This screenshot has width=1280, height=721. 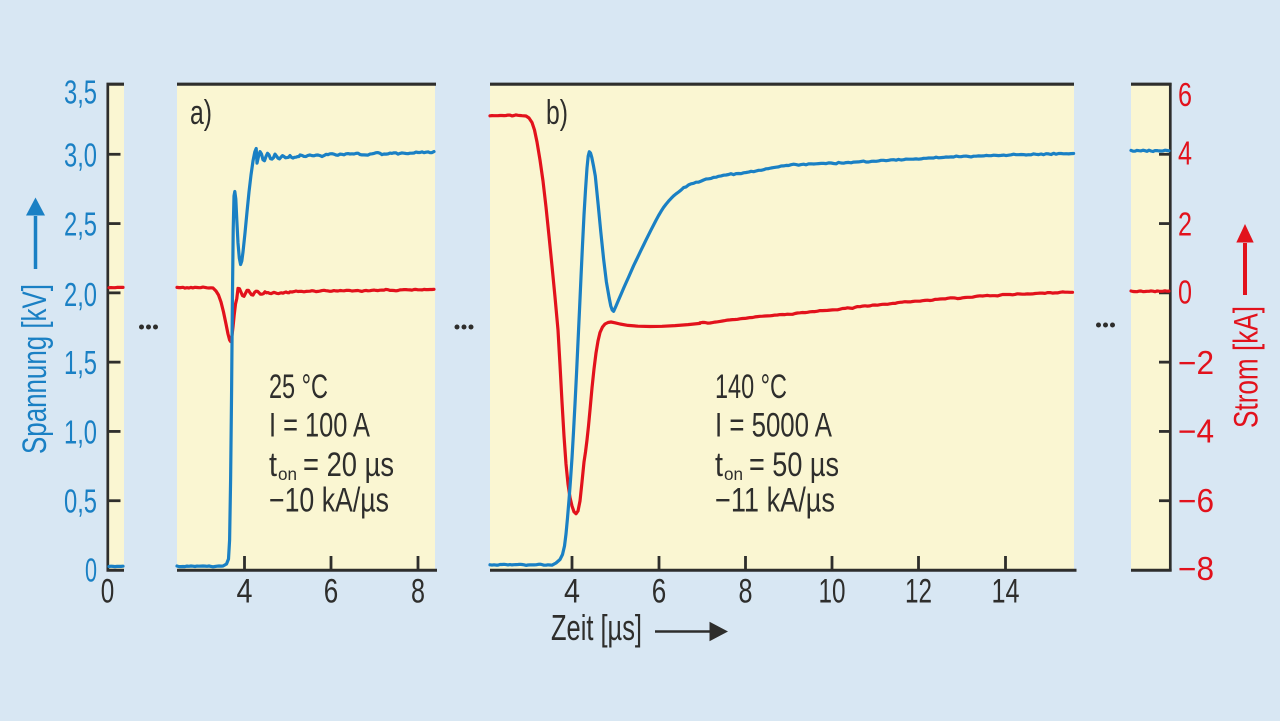 What do you see at coordinates (1196, 500) in the screenshot?
I see `svg-text: −6` at bounding box center [1196, 500].